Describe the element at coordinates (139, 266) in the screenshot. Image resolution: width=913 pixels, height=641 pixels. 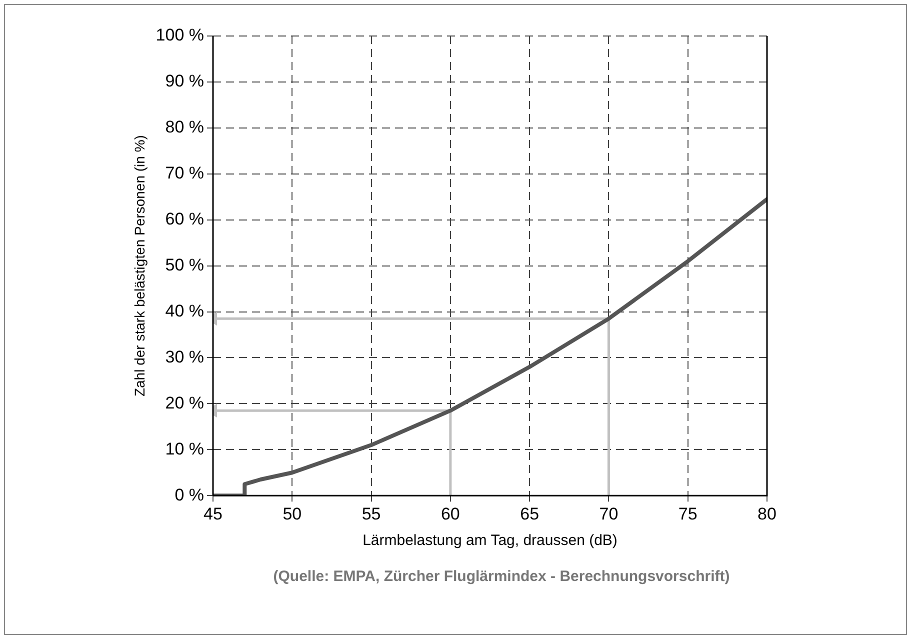
I see `y-axis-title: Zahl der stark belästigten Personen (in %)` at that location.